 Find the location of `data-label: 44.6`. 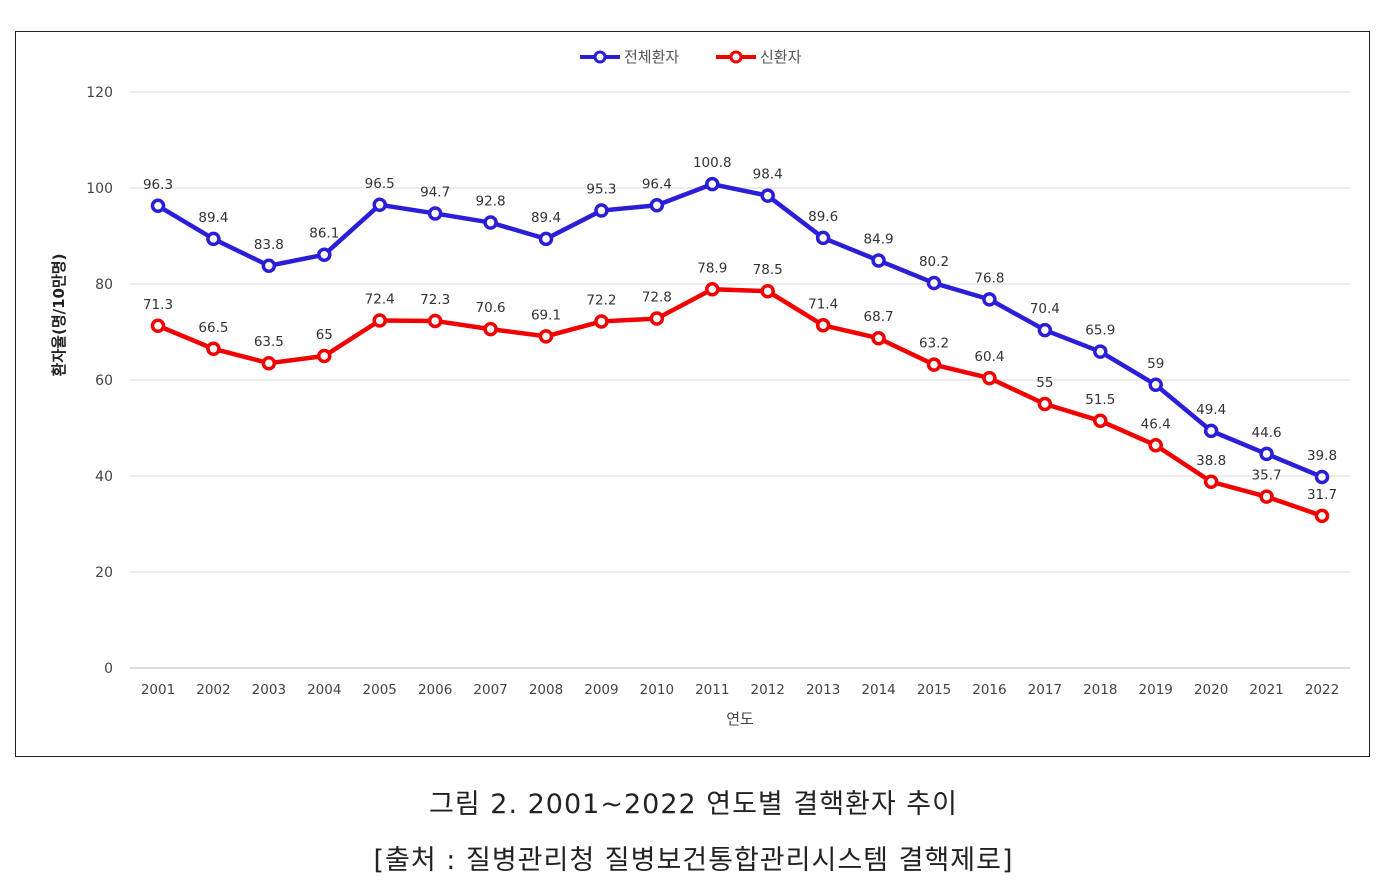

data-label: 44.6 is located at coordinates (1267, 433).